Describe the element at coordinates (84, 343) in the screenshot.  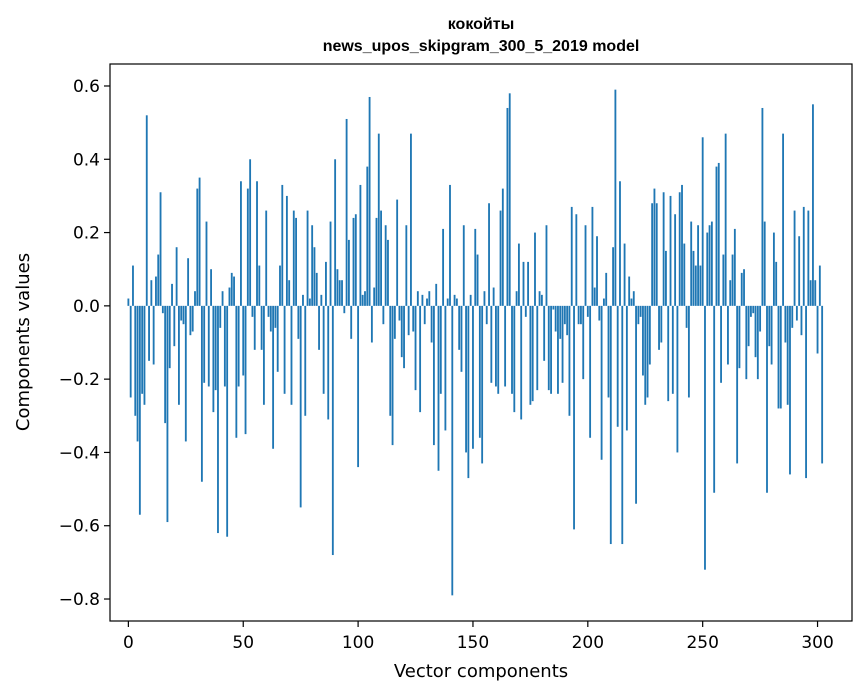
I see `y-axis-ticks: −0.8 −0.6 −0.4 −0.2 0.0 0.2 0.4 0.6` at that location.